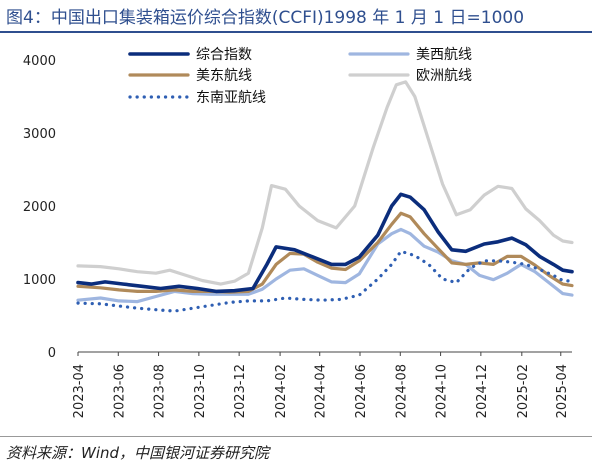 This screenshot has width=592, height=471. What do you see at coordinates (281, 391) in the screenshot?
I see `x-tick-label: 2024-02` at bounding box center [281, 391].